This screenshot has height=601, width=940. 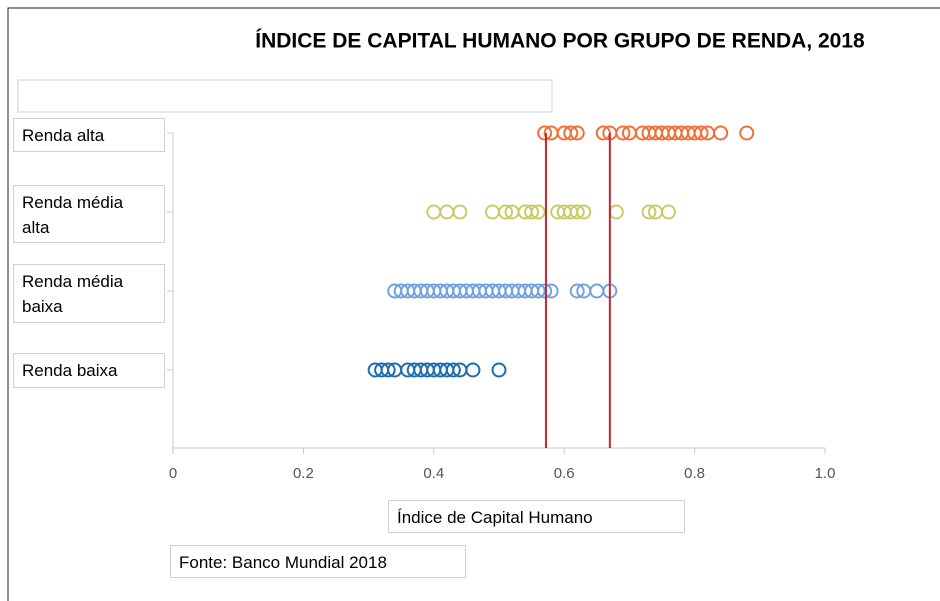 I want to click on x-tick-label: 0, so click(x=173, y=473).